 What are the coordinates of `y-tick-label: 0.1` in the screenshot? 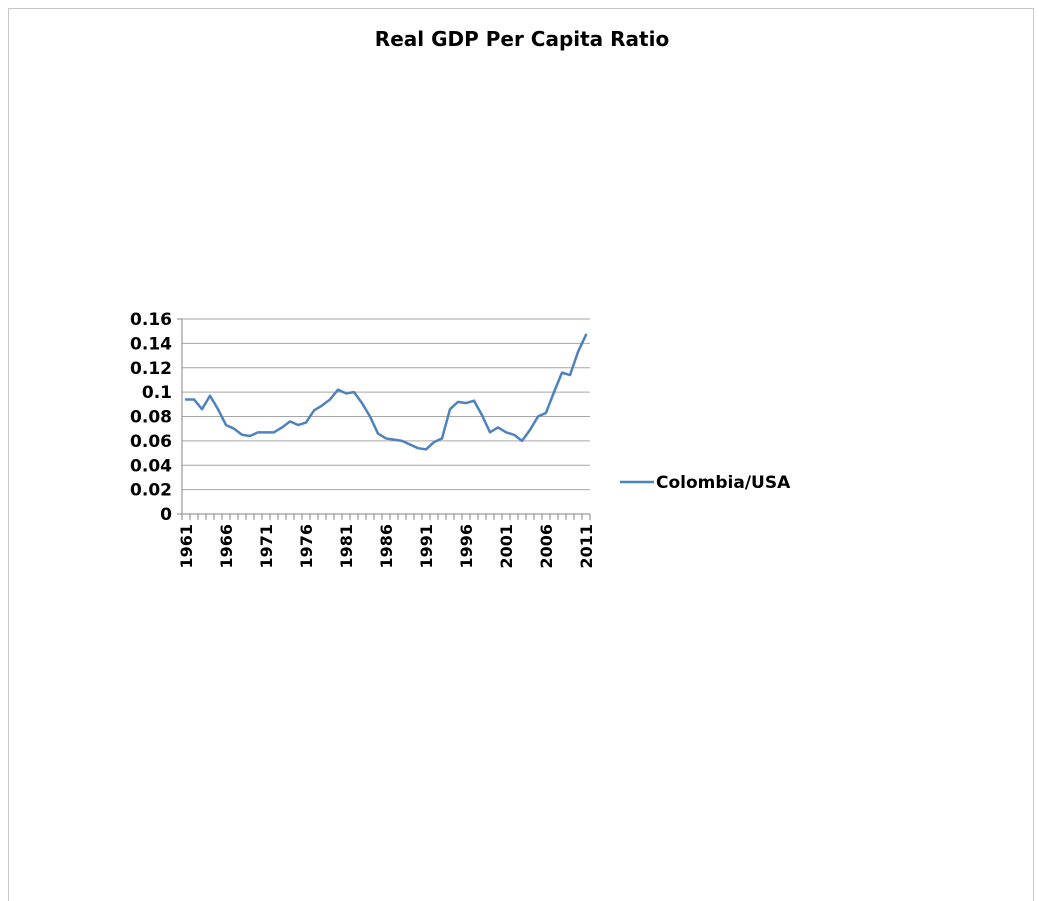 It's located at (157, 393).